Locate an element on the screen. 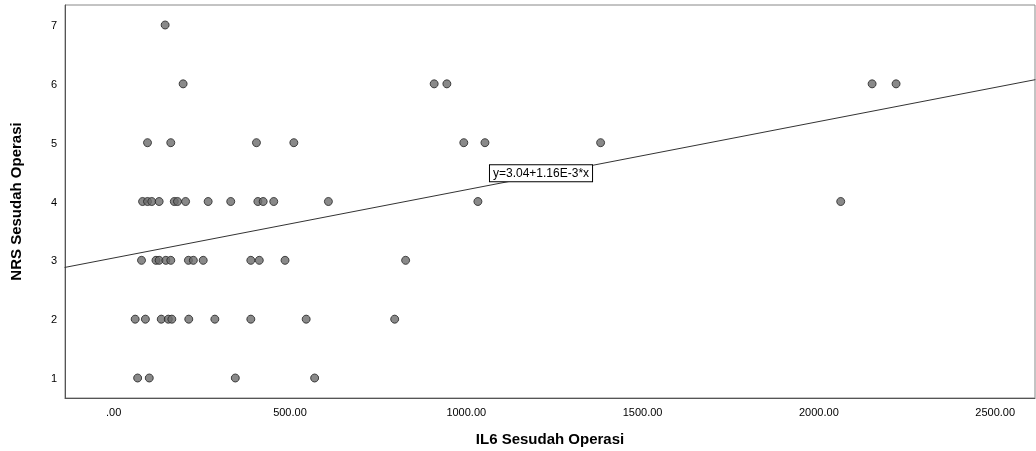  y-tick-label: 7 is located at coordinates (53, 25).